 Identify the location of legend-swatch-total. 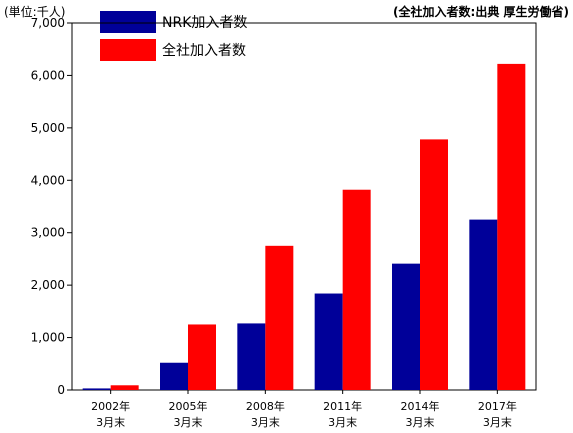
(128, 50).